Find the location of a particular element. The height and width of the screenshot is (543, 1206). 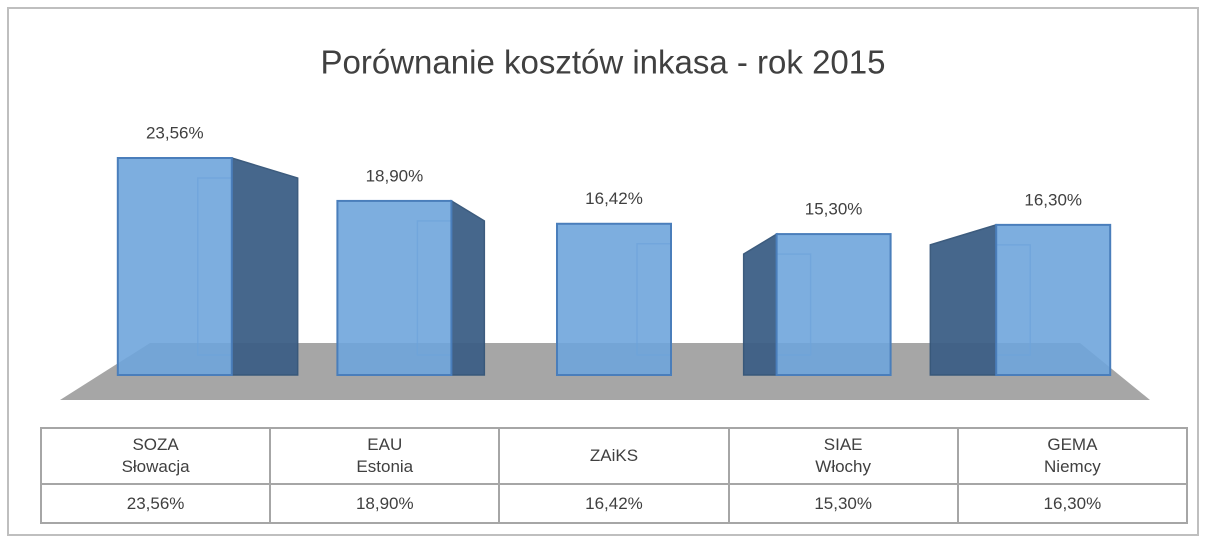

category-cell: EAU Estonia is located at coordinates (385, 456).